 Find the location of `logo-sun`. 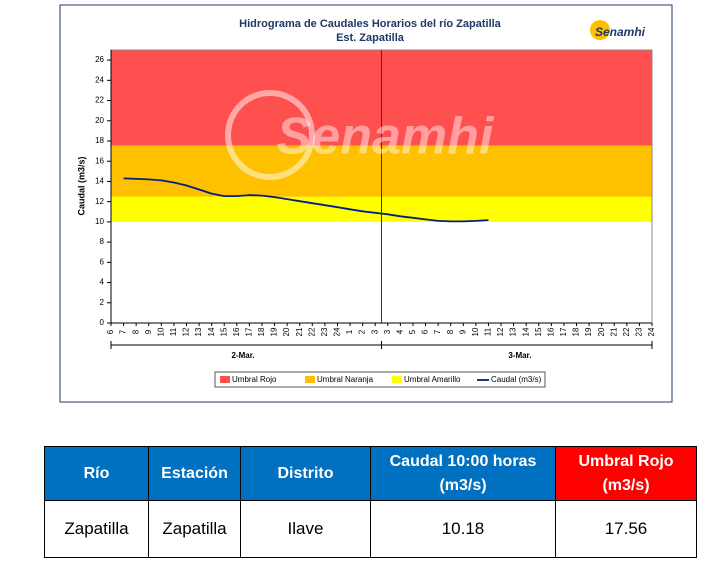

logo-sun is located at coordinates (600, 30).